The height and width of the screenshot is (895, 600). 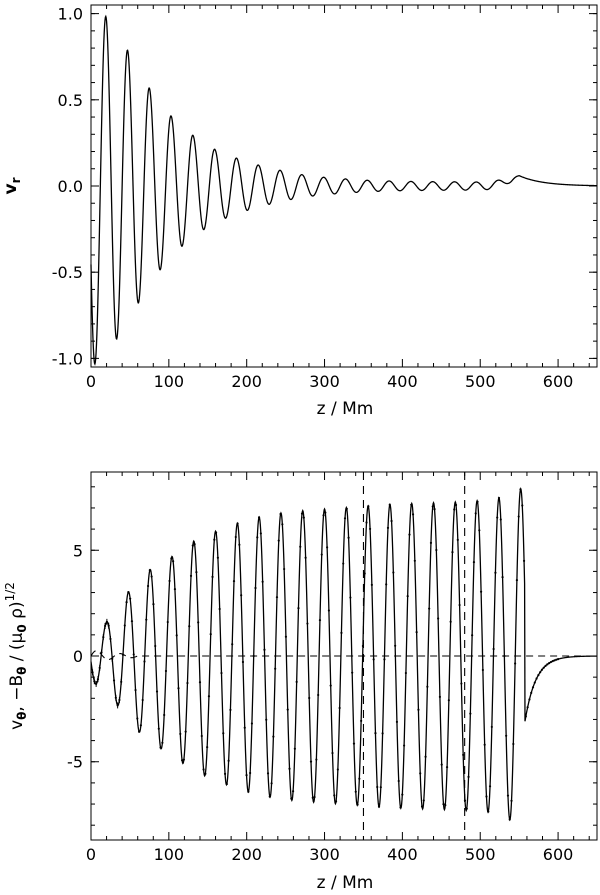 I want to click on top-x-axis-label: z / Mm, so click(x=345, y=409).